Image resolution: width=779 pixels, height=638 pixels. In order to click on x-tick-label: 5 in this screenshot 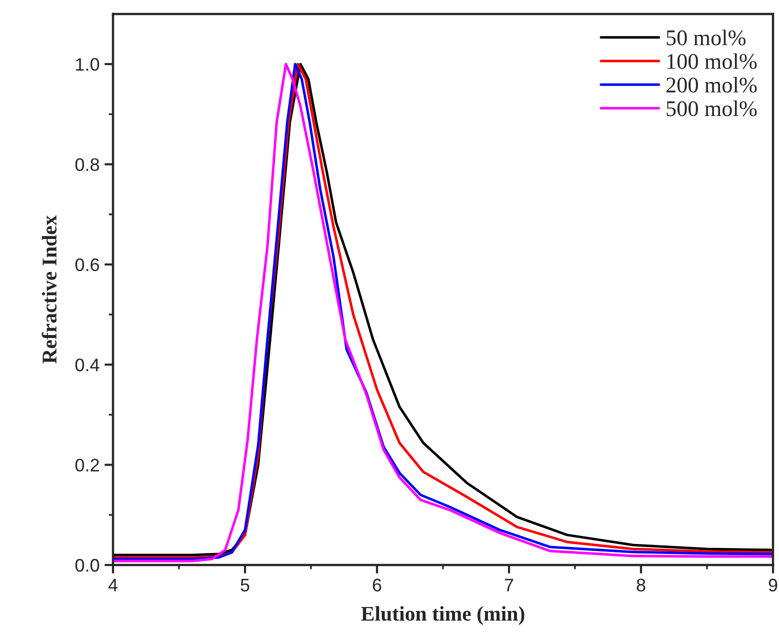, I will do `click(245, 585)`.